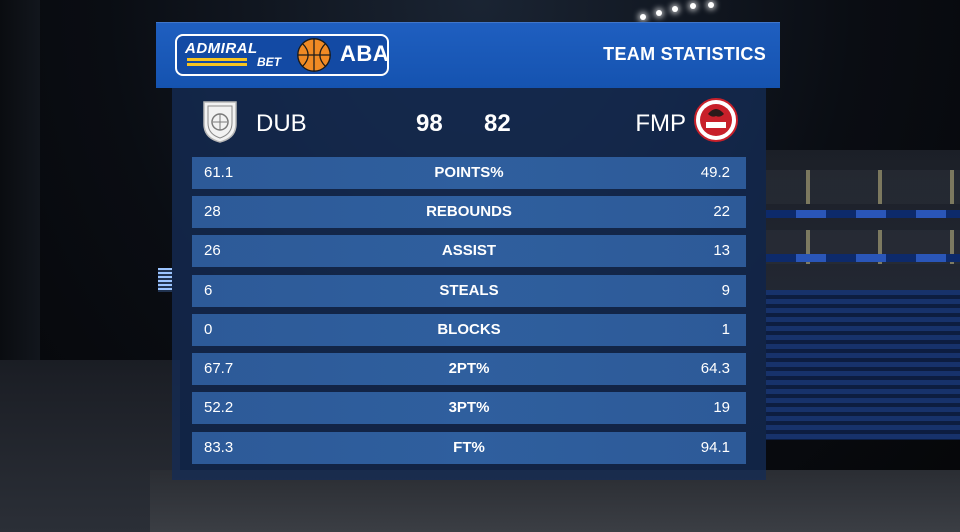  I want to click on stat-row-blocks: 0 BLOCKS 1, so click(469, 330).